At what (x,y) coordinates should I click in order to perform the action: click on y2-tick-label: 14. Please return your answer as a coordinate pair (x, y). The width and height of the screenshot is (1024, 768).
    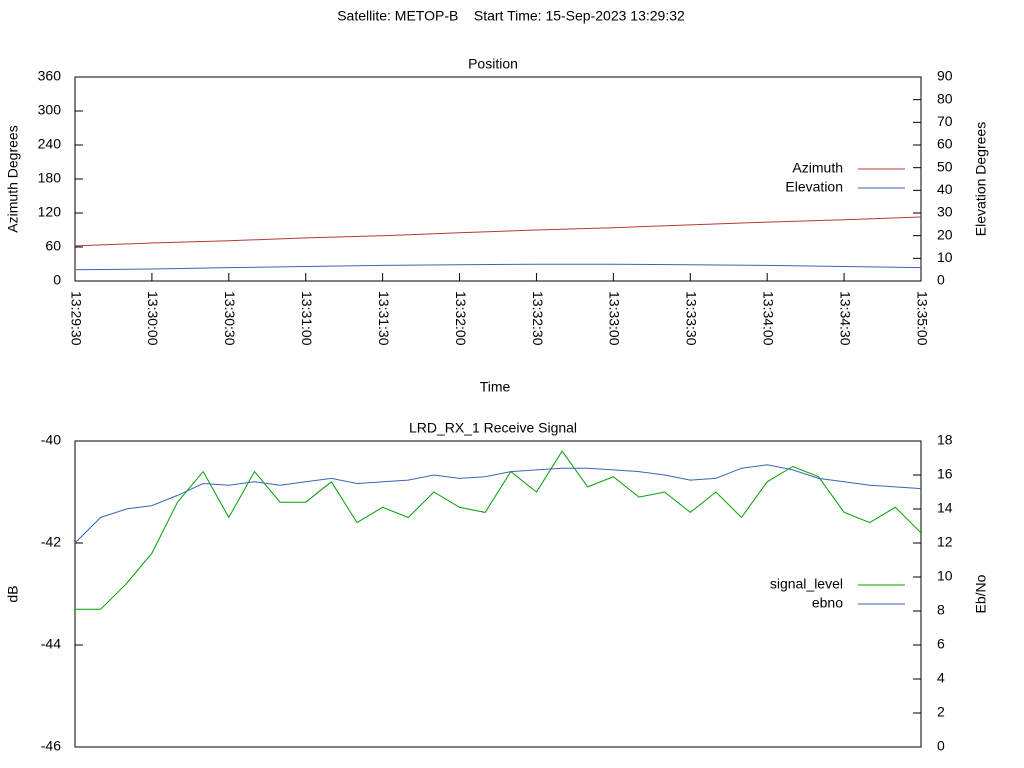
    Looking at the image, I should click on (945, 508).